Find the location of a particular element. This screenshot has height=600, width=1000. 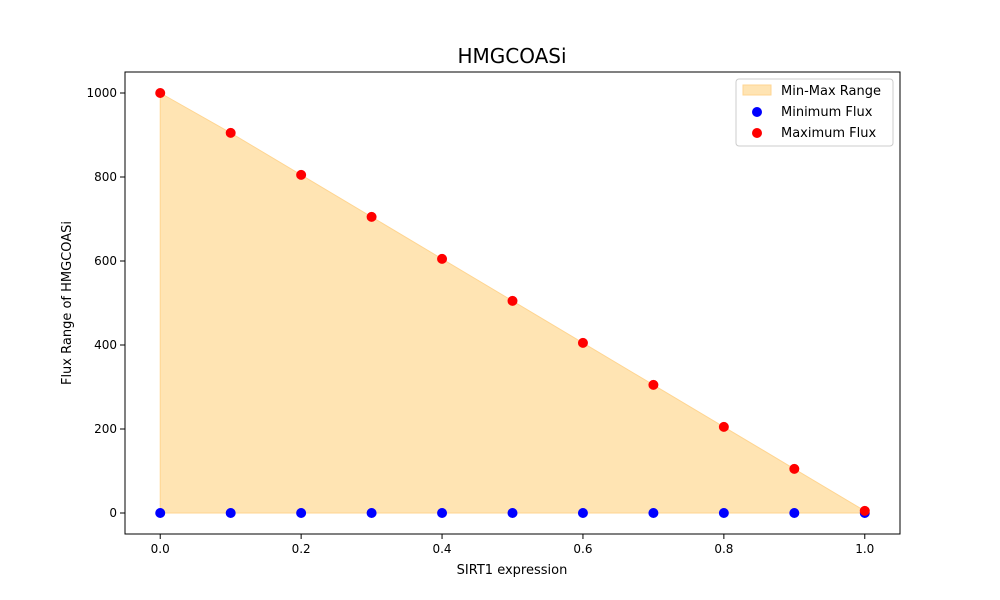

x-axis-ticks: 0.0 0.2 0.4 0.6 0.8 1.0 is located at coordinates (512, 545).